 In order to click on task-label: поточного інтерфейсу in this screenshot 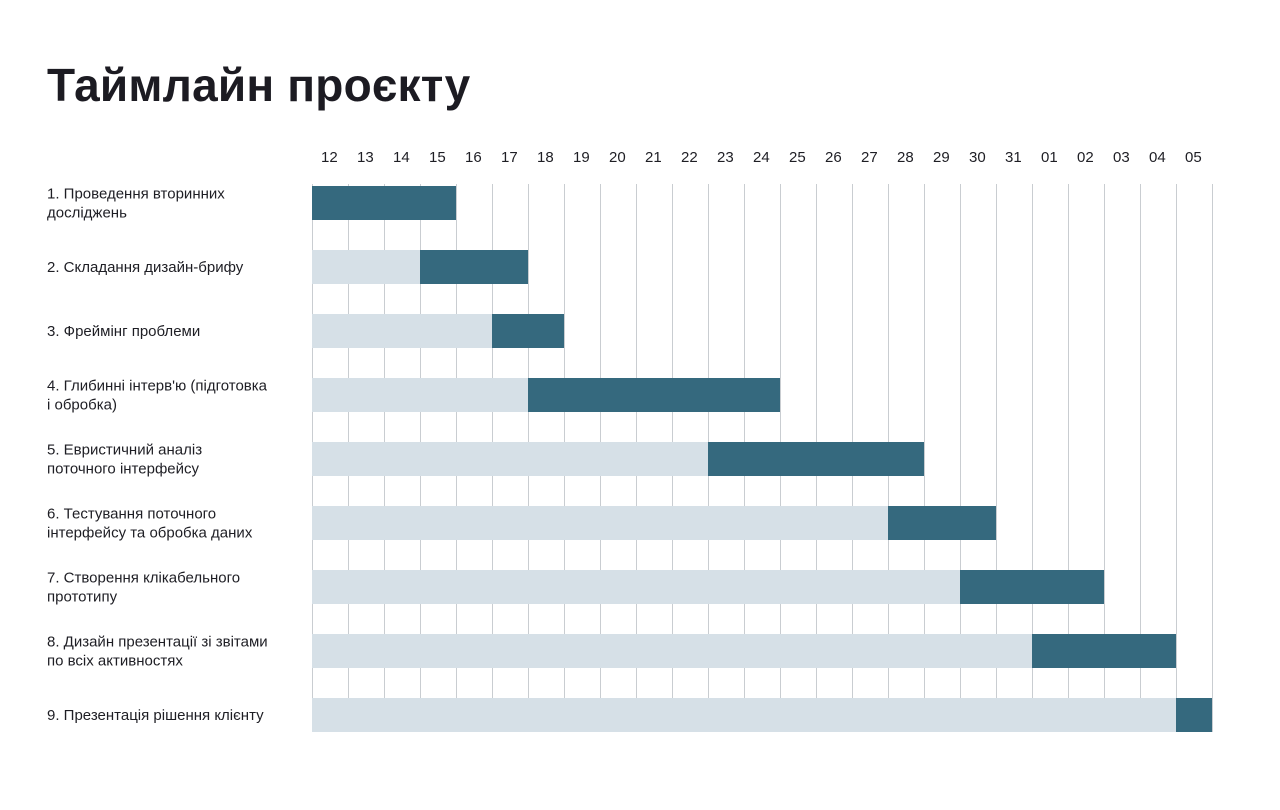, I will do `click(123, 469)`.